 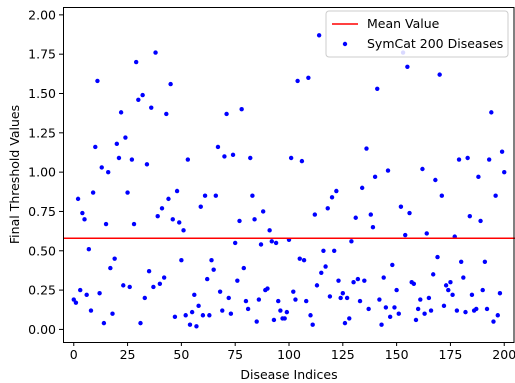 I want to click on x-tick-label: 50, so click(x=181, y=354).